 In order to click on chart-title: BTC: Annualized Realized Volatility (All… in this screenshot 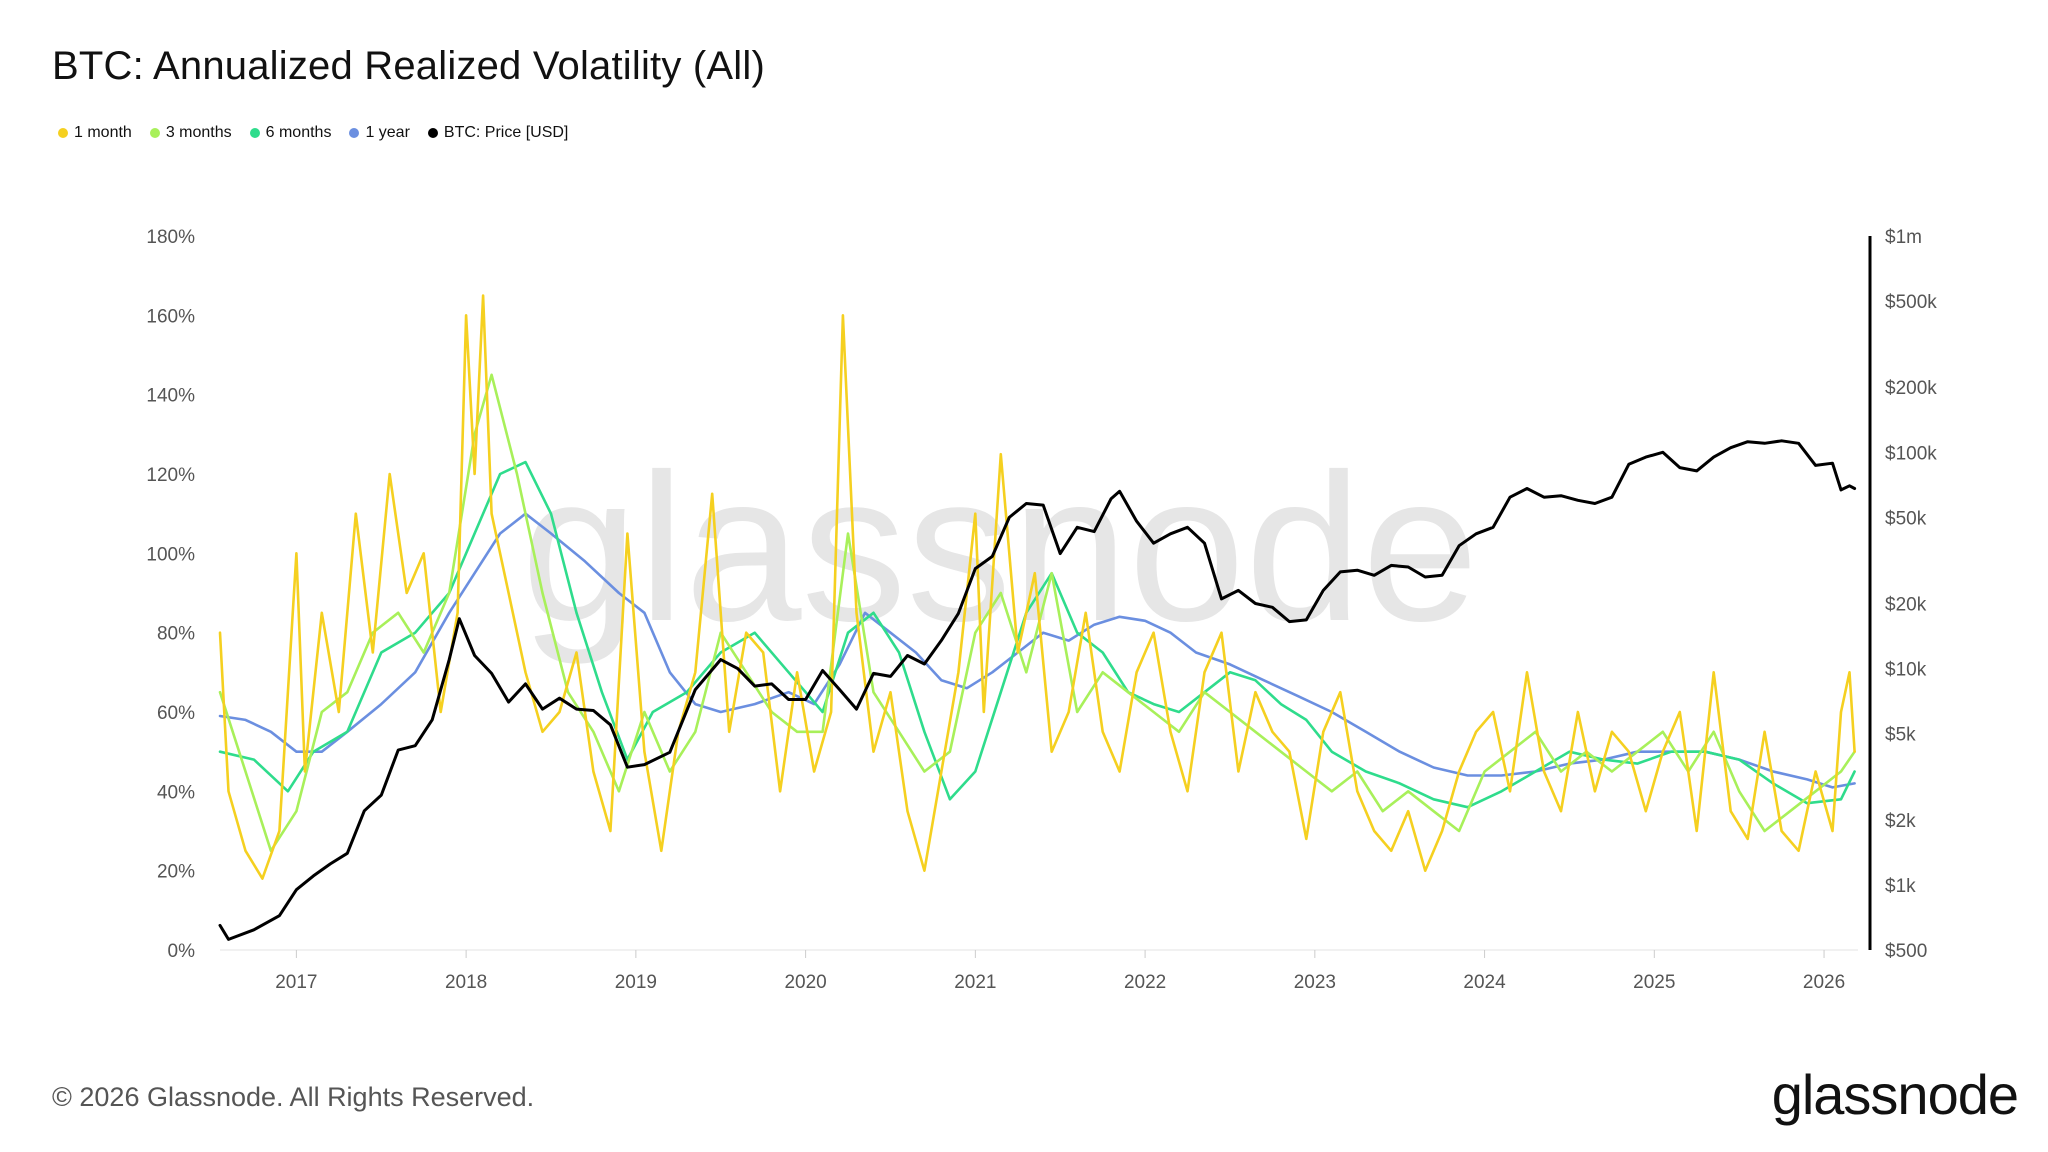, I will do `click(408, 66)`.